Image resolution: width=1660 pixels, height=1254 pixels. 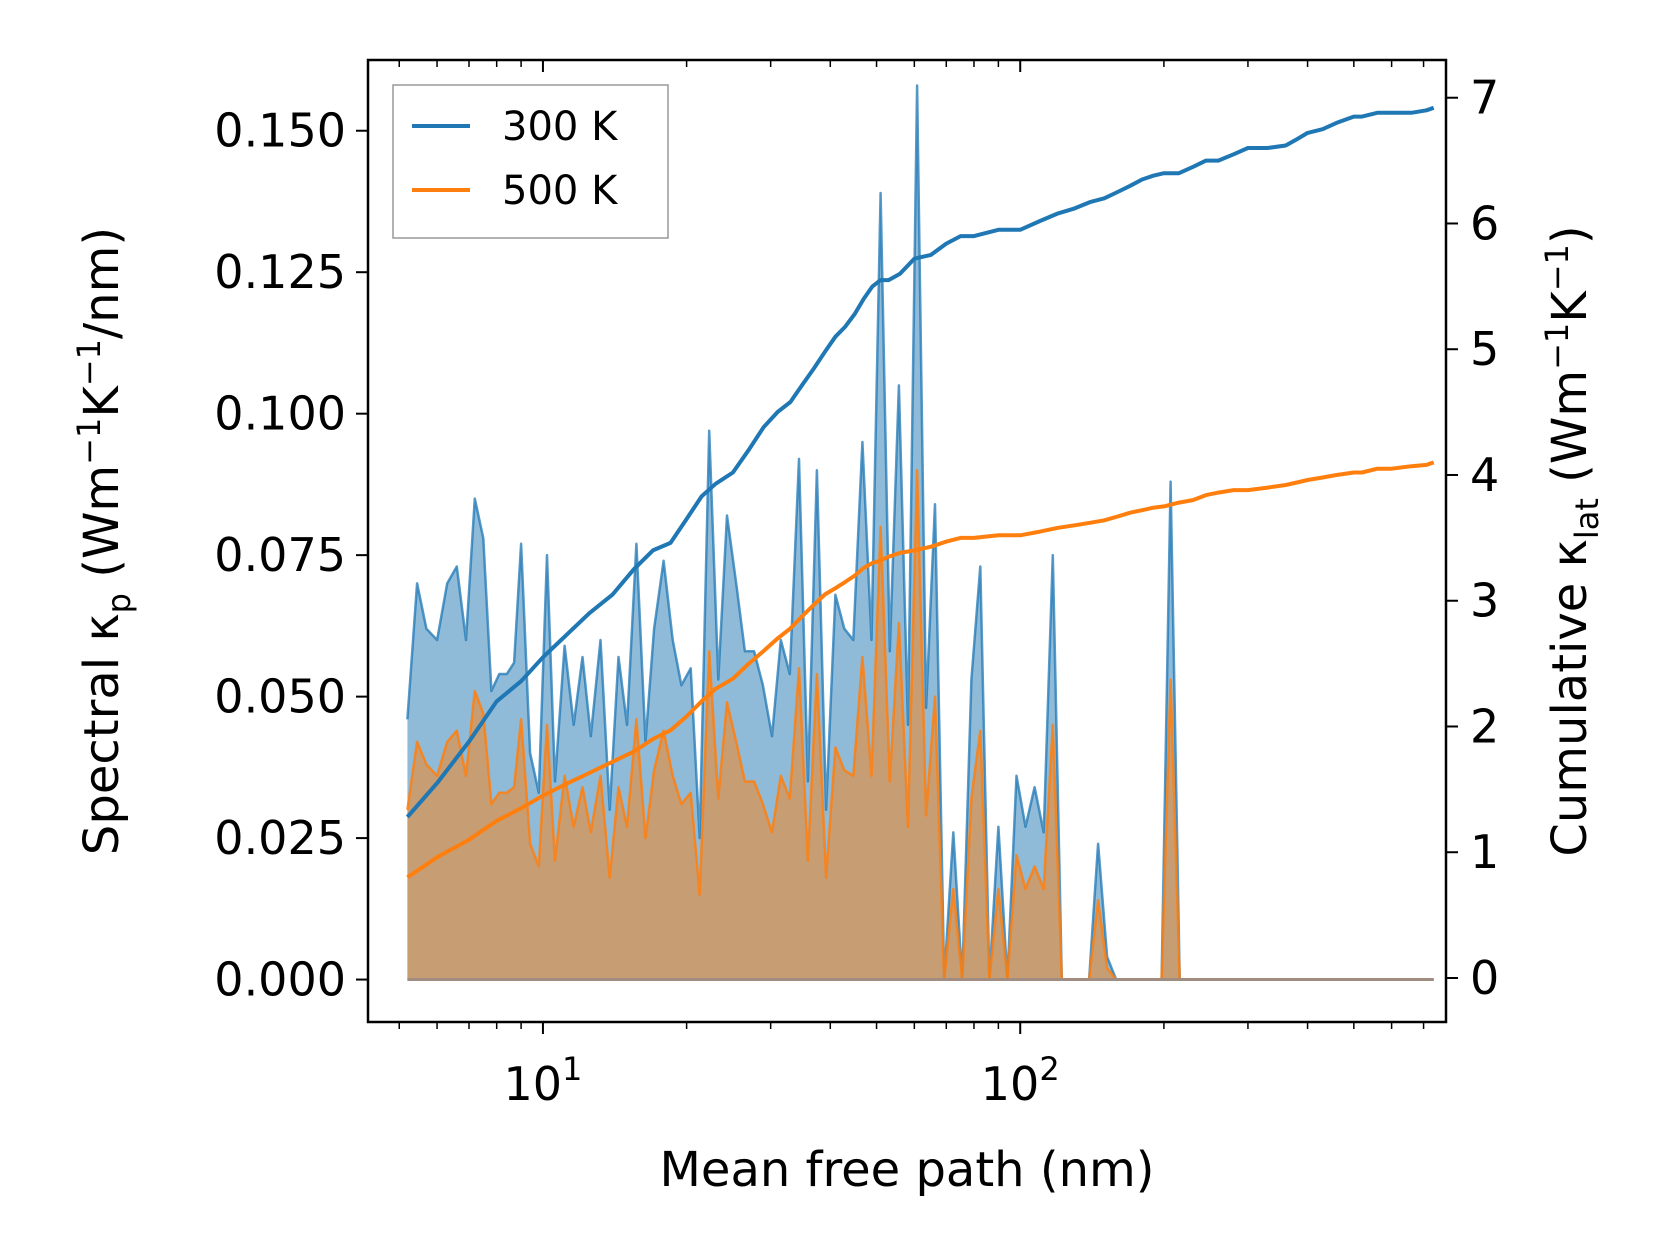 I want to click on x-tick-label: 10², so click(x=1020, y=1080).